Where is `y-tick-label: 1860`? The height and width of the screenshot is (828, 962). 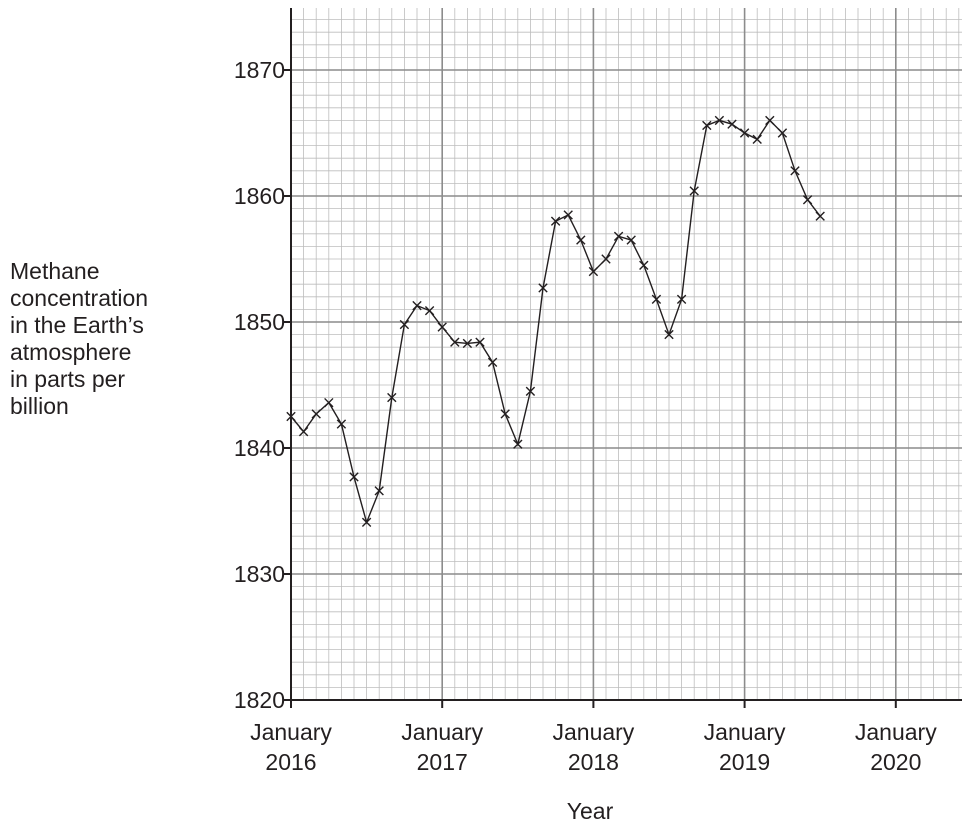
y-tick-label: 1860 is located at coordinates (259, 196).